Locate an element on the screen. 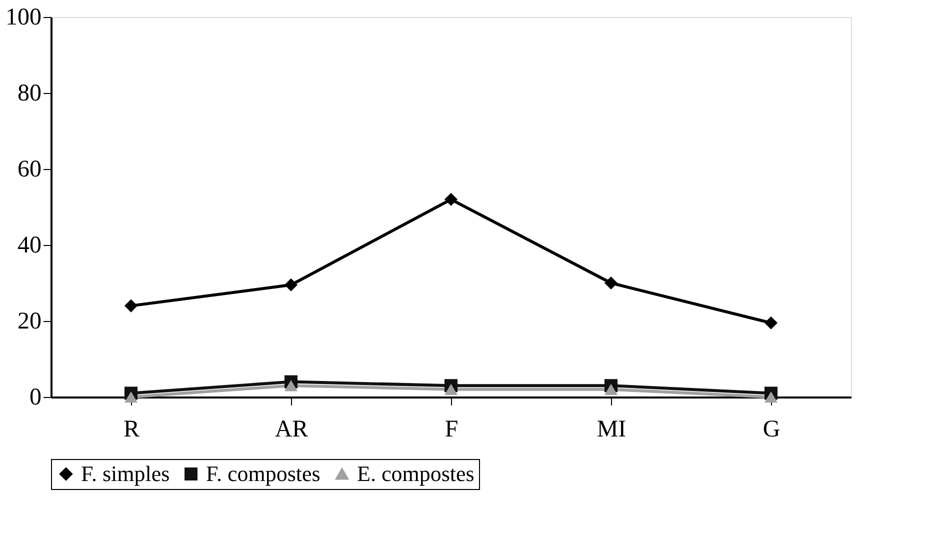  y-tick-label: 80 is located at coordinates (30, 93).